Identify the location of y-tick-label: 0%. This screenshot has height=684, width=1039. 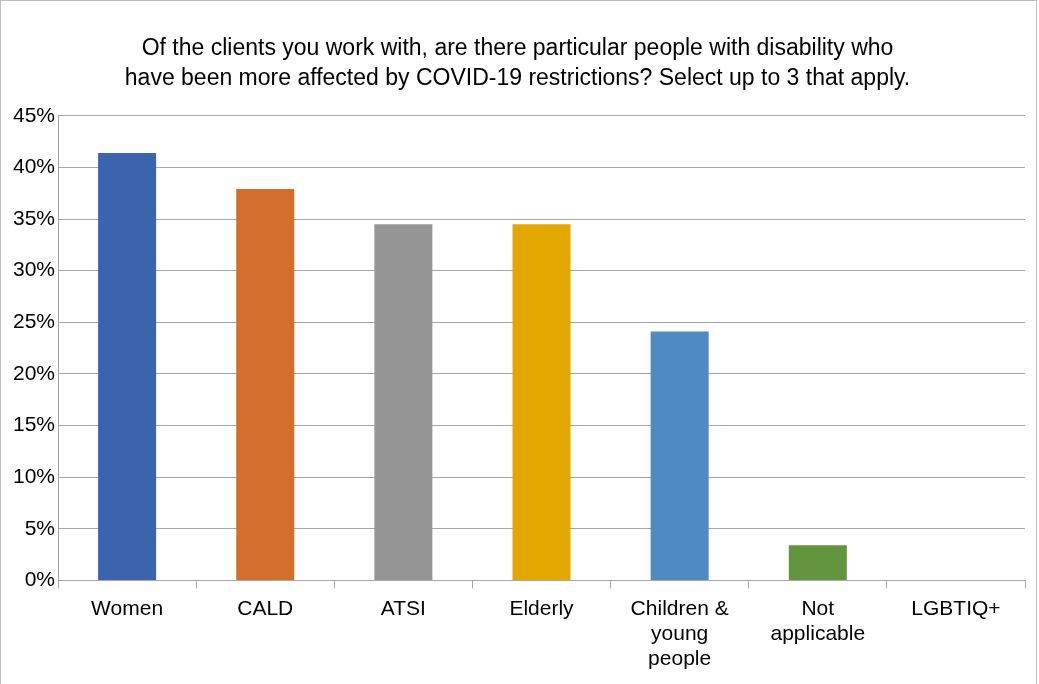
(40, 579).